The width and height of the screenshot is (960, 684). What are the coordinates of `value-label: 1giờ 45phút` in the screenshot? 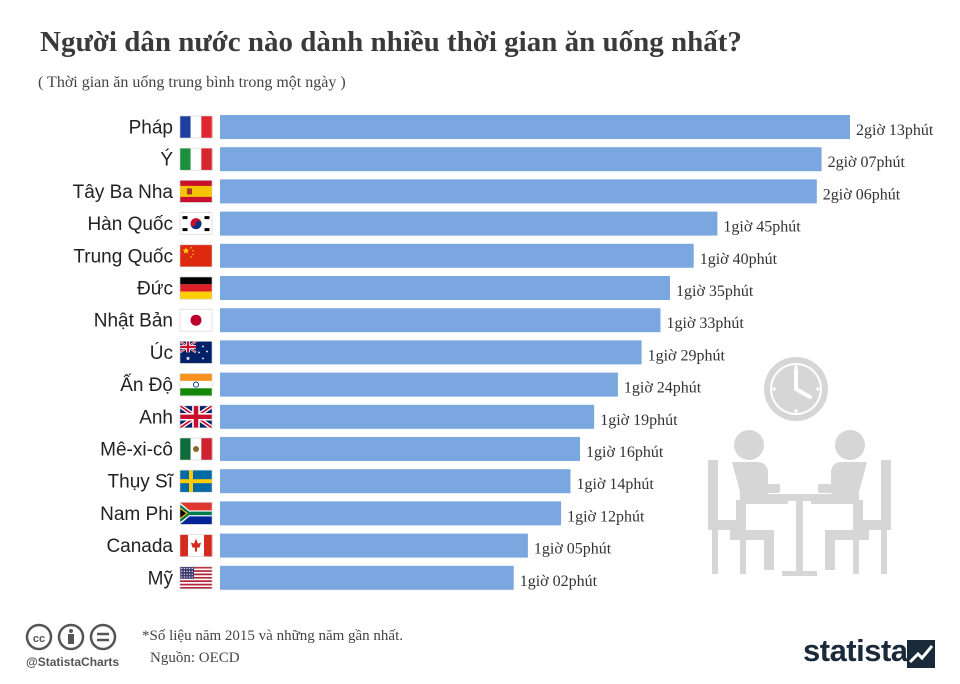 It's located at (762, 227).